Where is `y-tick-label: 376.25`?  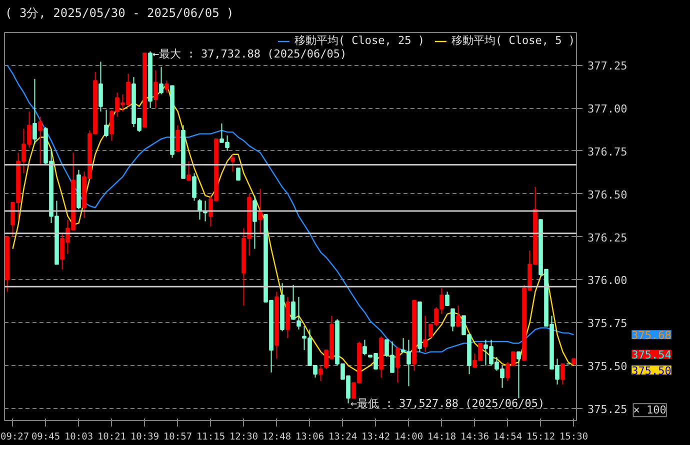
y-tick-label: 376.25 is located at coordinates (608, 237).